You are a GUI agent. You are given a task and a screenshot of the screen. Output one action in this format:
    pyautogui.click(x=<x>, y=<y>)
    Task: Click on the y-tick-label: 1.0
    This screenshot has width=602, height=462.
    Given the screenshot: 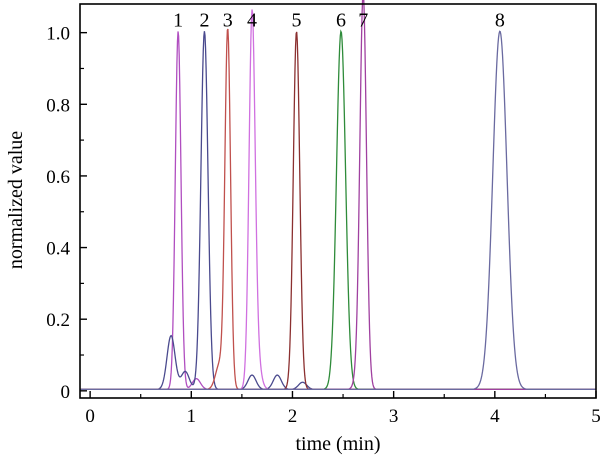 What is the action you would take?
    pyautogui.click(x=58, y=34)
    